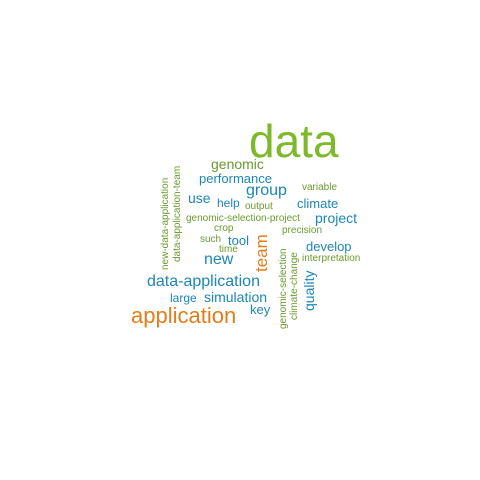 This screenshot has width=480, height=480. I want to click on word-quality: quality, so click(309, 290).